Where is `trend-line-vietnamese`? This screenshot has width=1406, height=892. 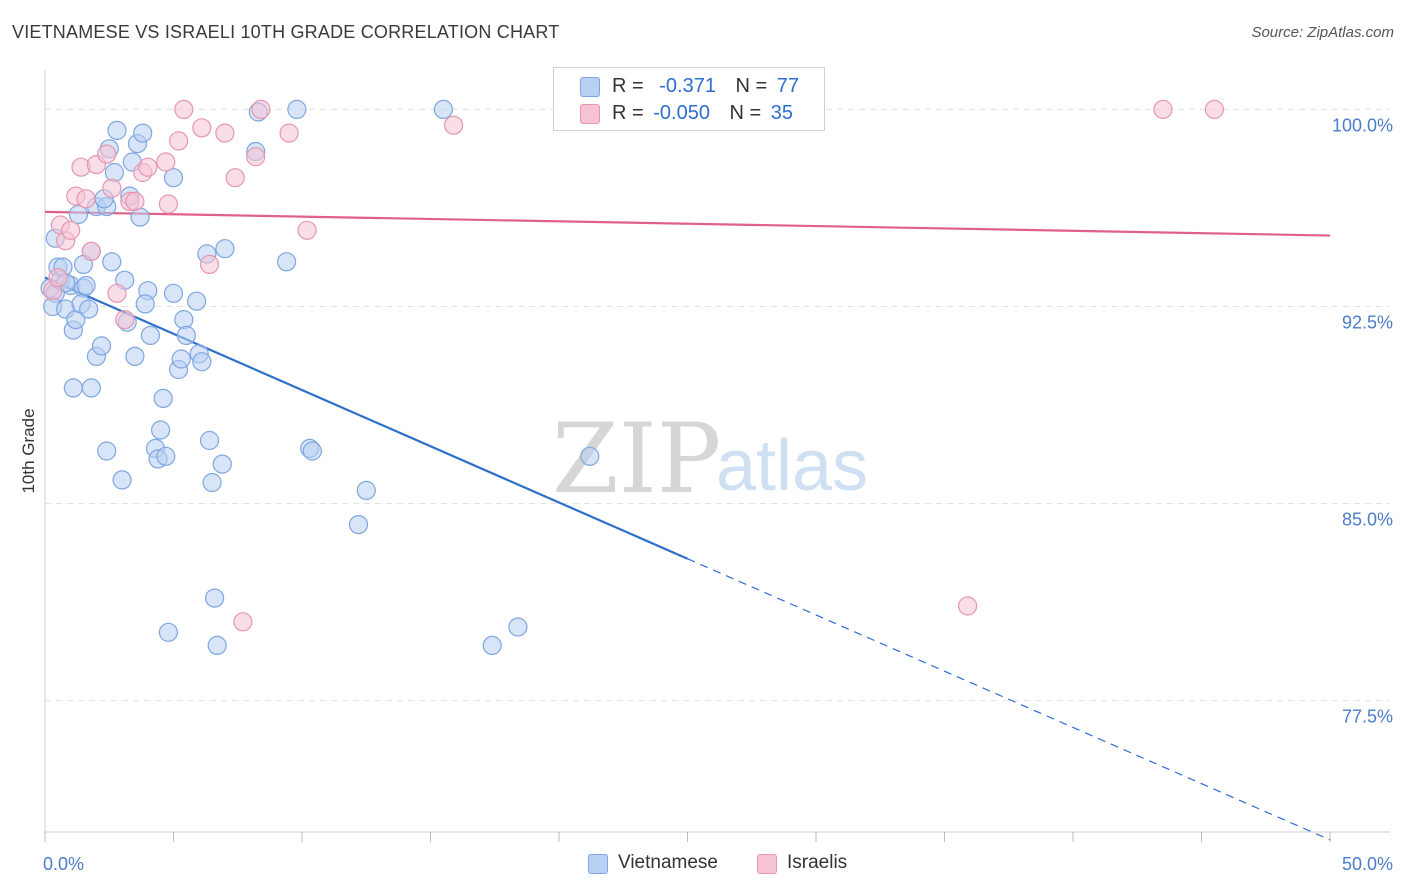
trend-line-vietnamese is located at coordinates (366, 418).